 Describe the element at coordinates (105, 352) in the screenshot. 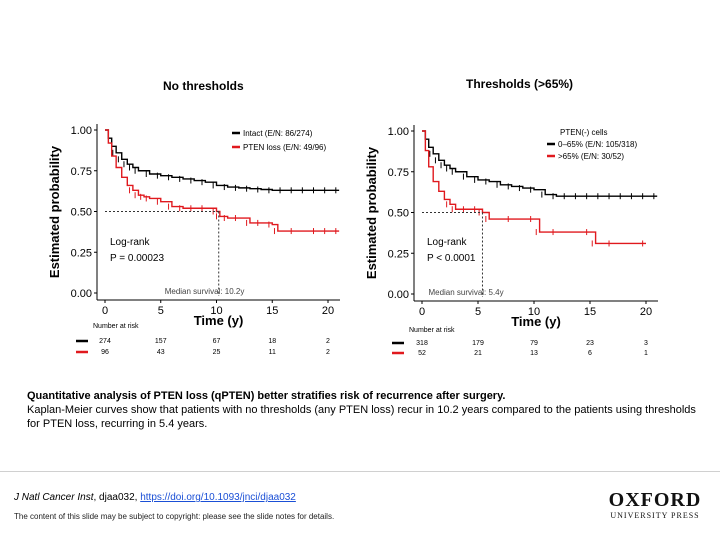

I see `risk-count: 96` at that location.